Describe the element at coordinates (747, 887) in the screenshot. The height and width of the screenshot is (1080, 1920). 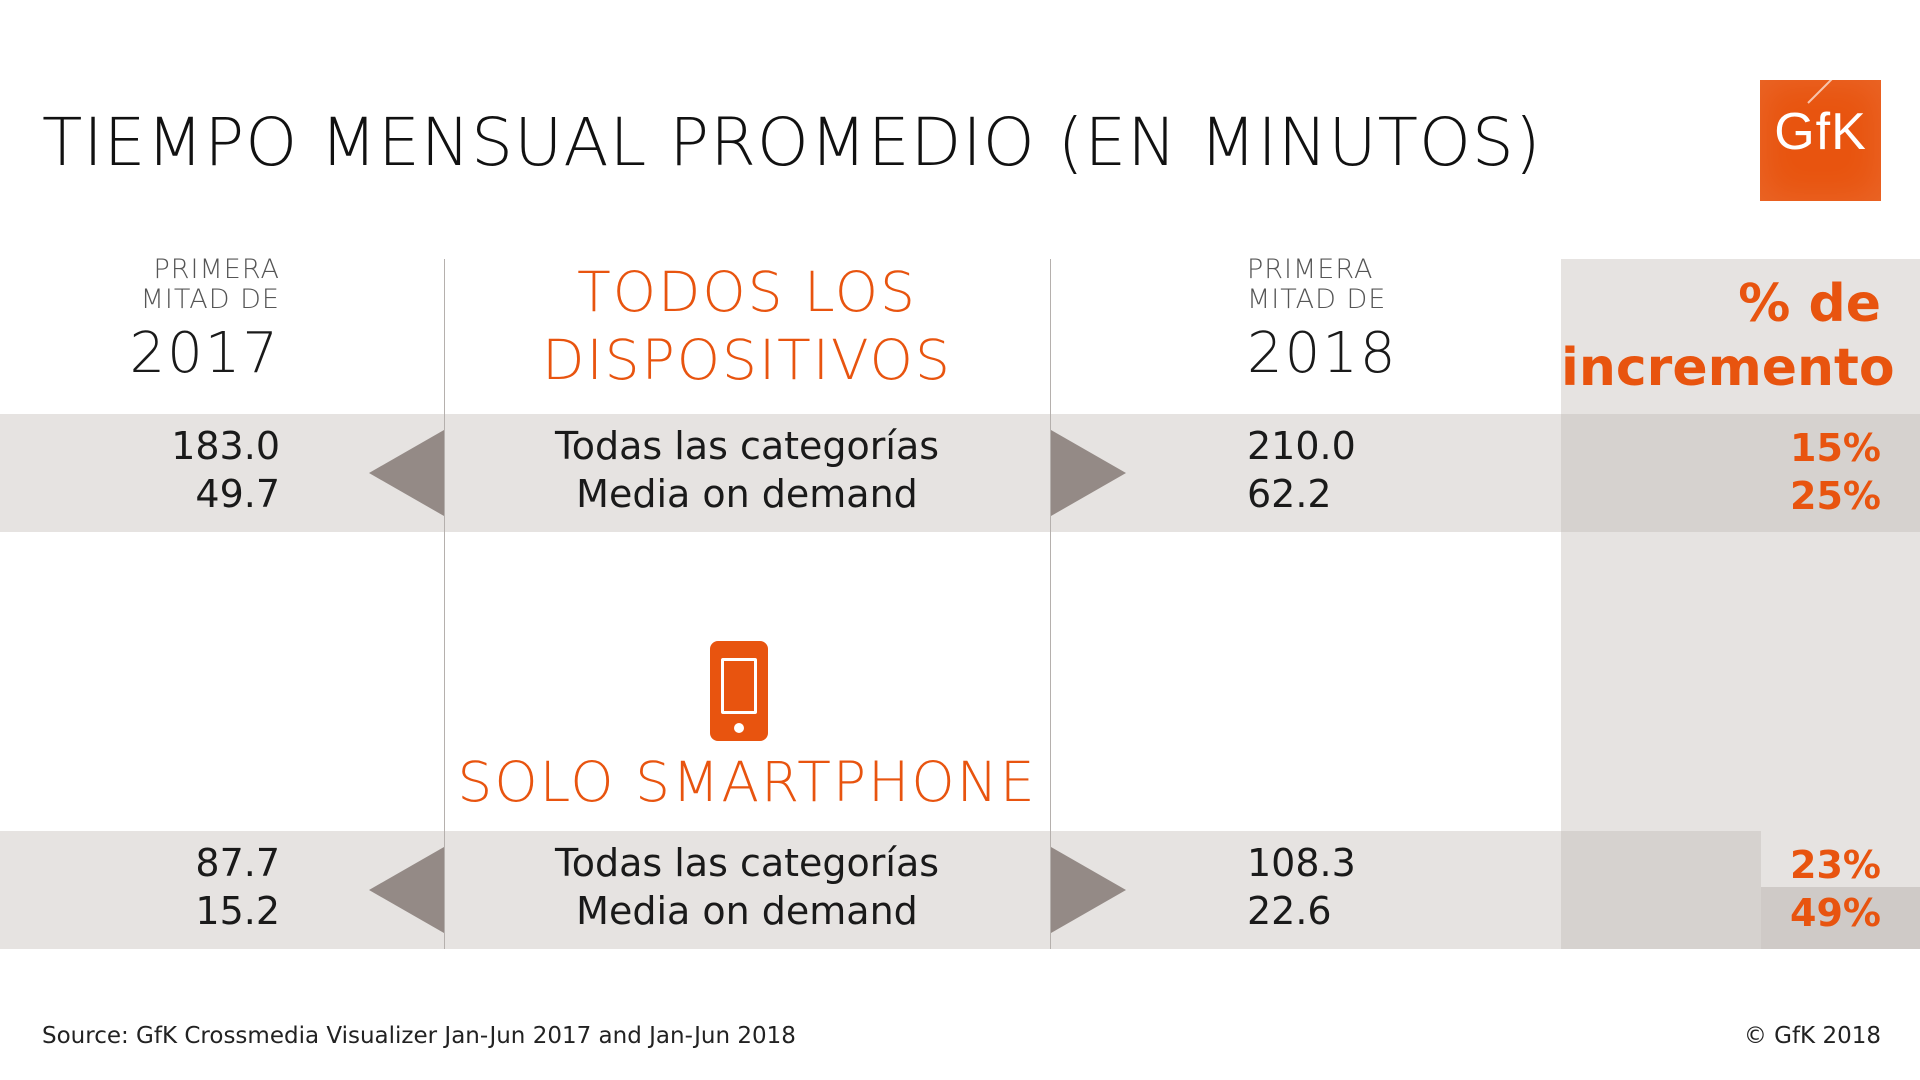
I see `labels-smartphone: Todas las categorías Media on demand` at that location.